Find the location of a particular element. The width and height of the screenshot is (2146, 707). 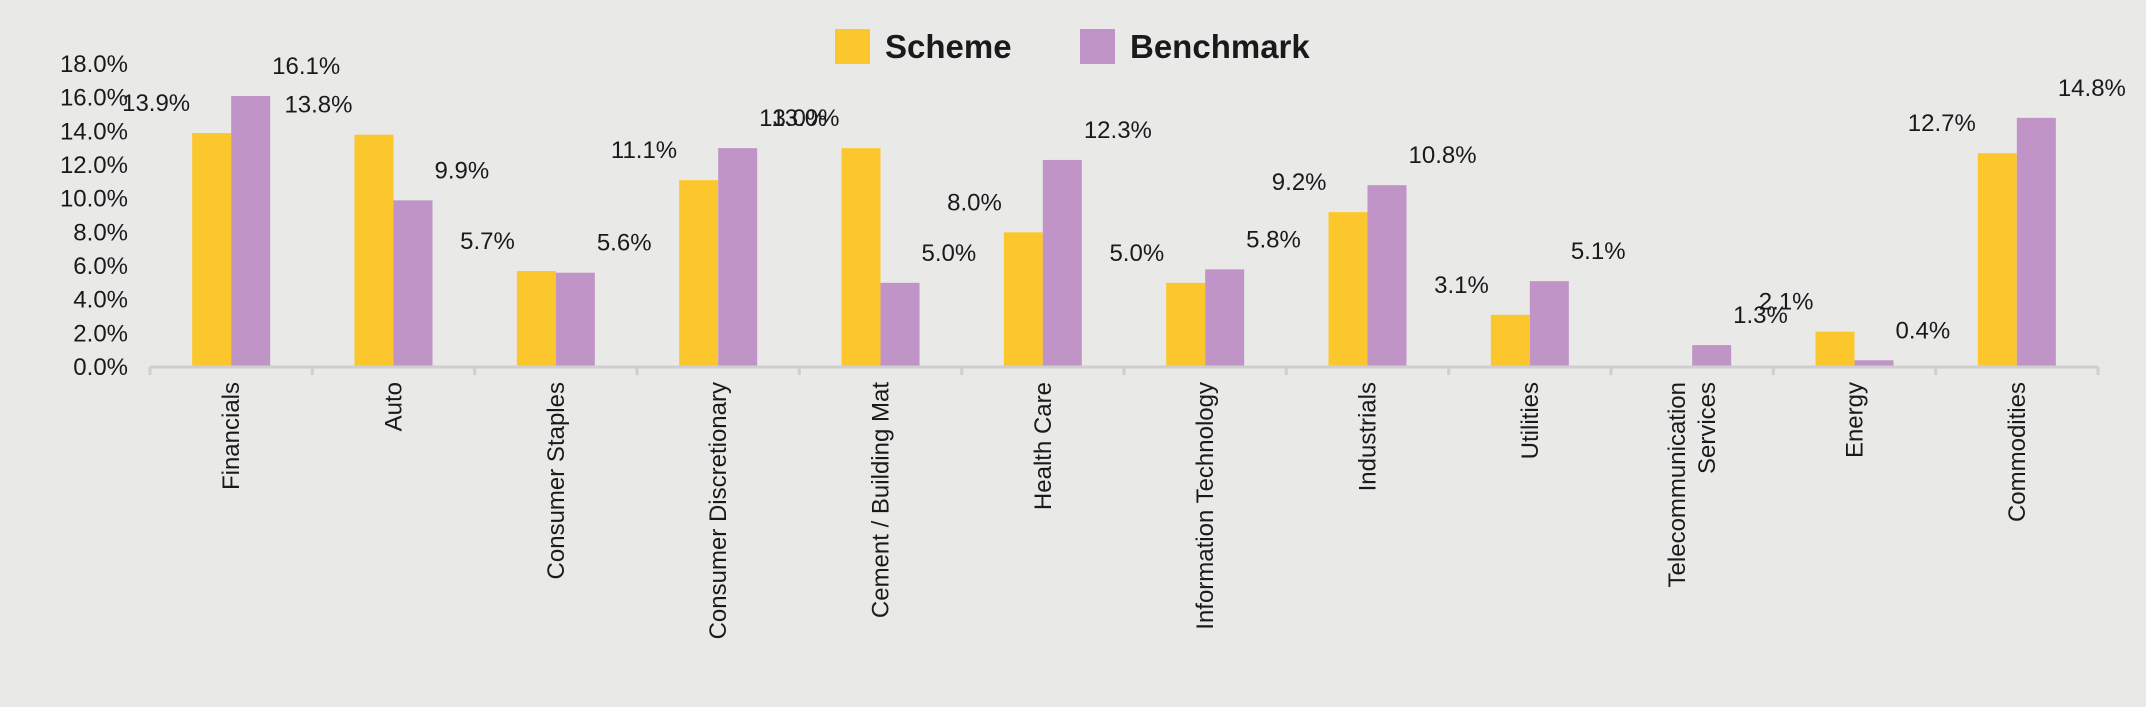

data-label: 13.8% is located at coordinates (318, 105).